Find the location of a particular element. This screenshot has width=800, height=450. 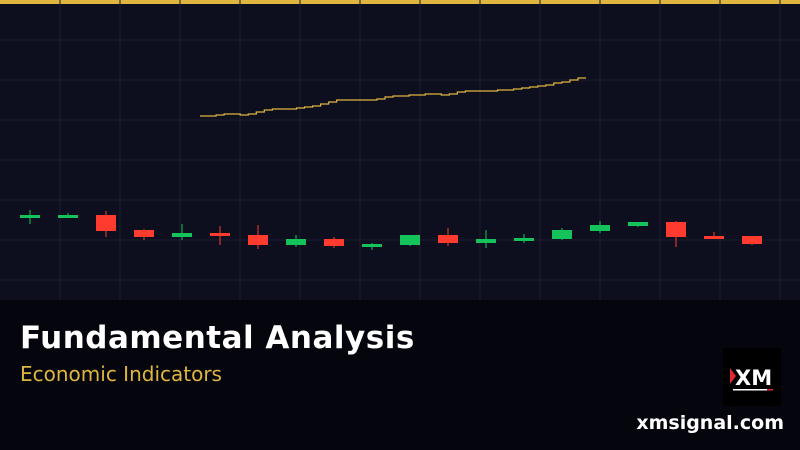

svg-text: XM is located at coordinates (753, 378).